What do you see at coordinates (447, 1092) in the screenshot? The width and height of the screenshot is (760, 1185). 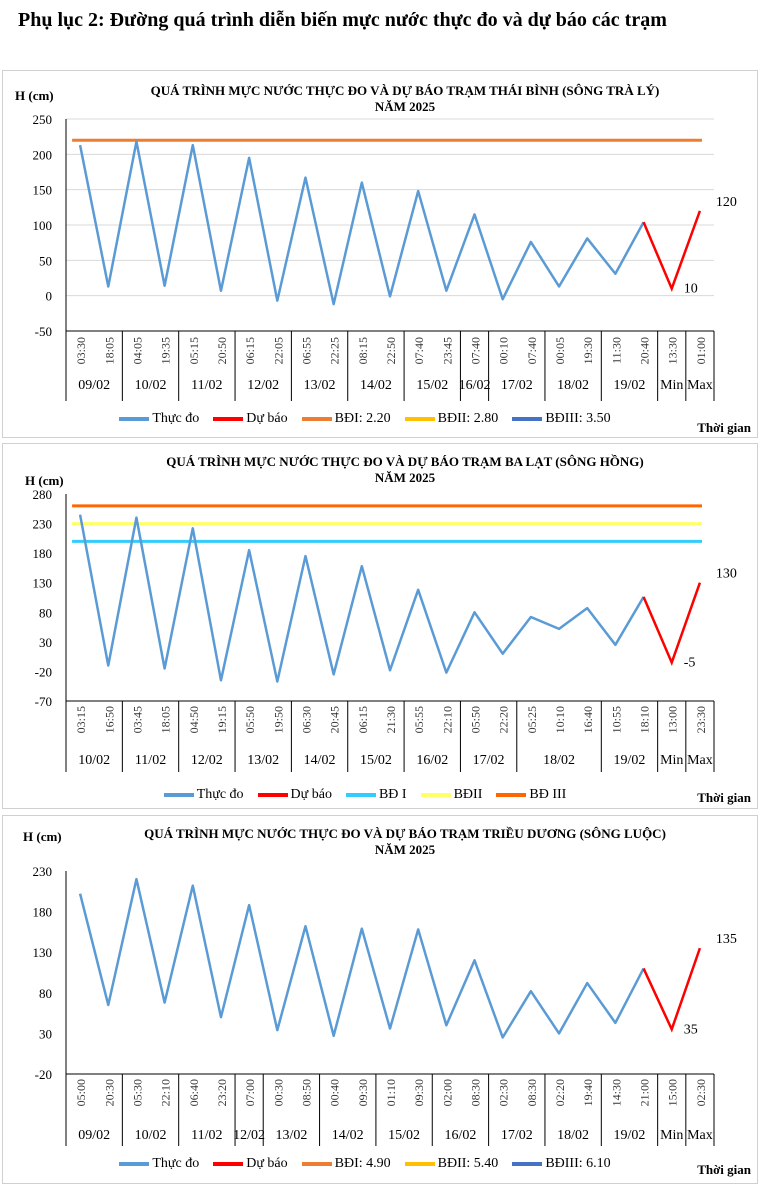 I see `x-tick-label: 02:00` at bounding box center [447, 1092].